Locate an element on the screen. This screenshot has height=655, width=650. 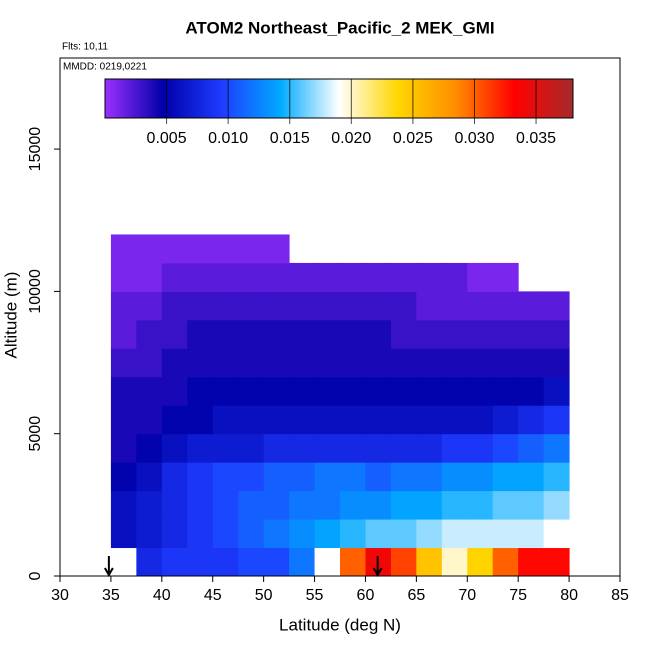
colorbar-tick-label: 0.035 is located at coordinates (536, 138).